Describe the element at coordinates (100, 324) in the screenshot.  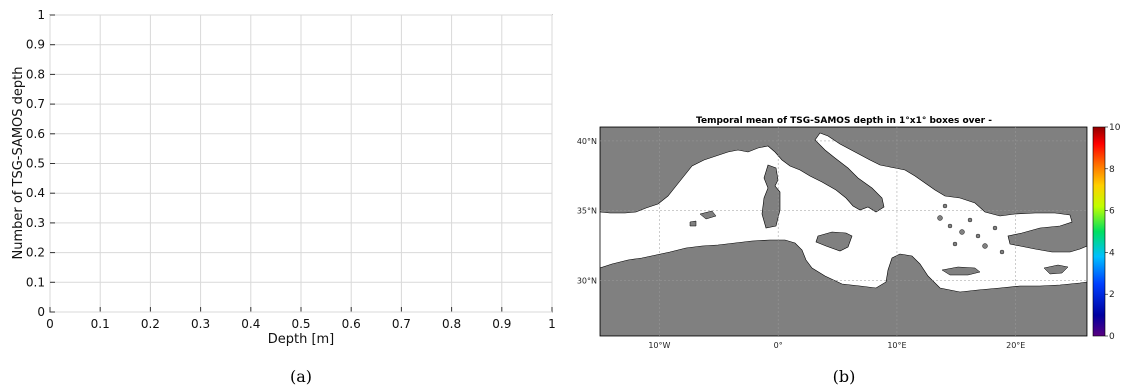
I see `x-tick-label: 0.1` at that location.